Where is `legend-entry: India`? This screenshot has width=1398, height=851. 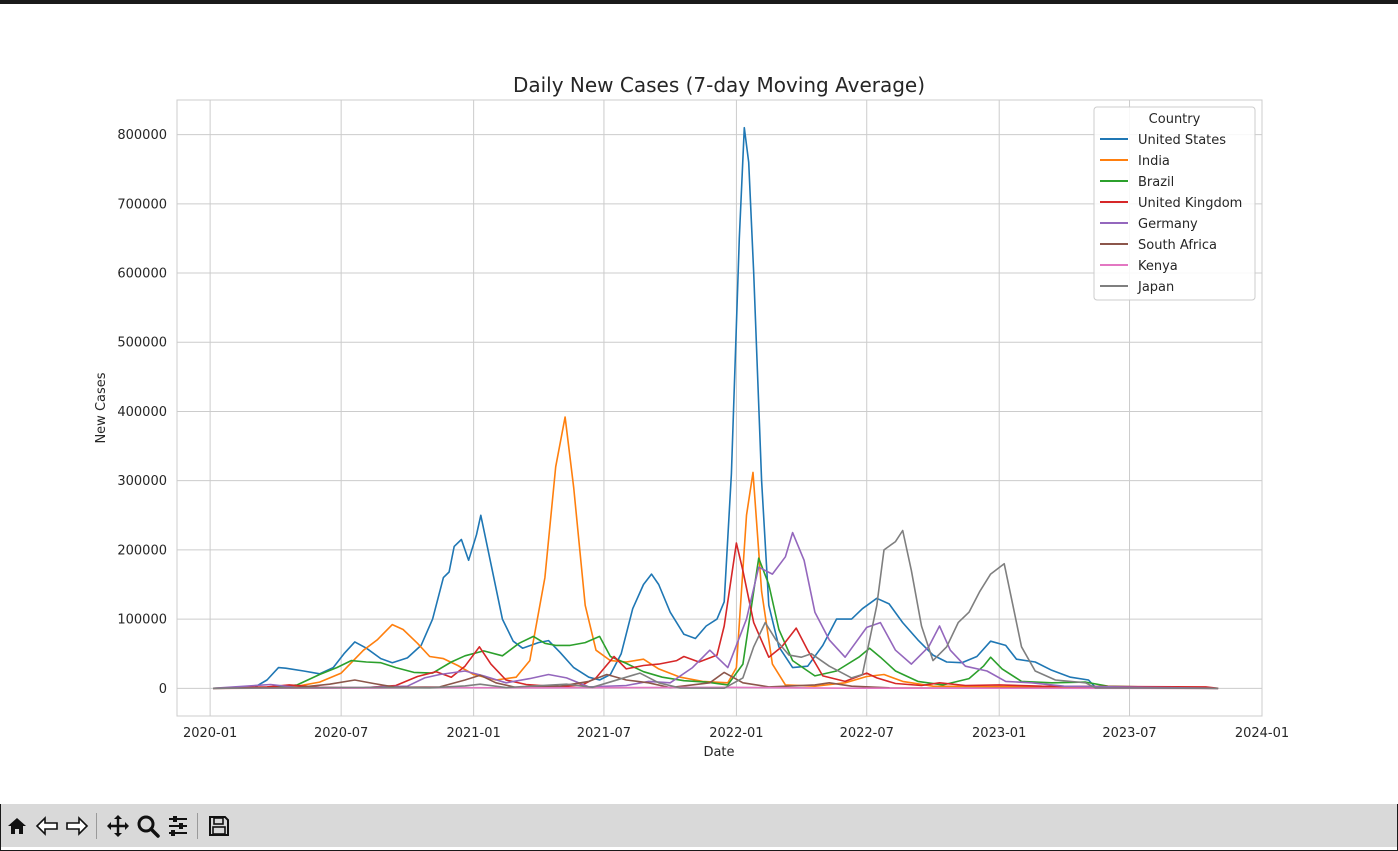 legend-entry: India is located at coordinates (1154, 161).